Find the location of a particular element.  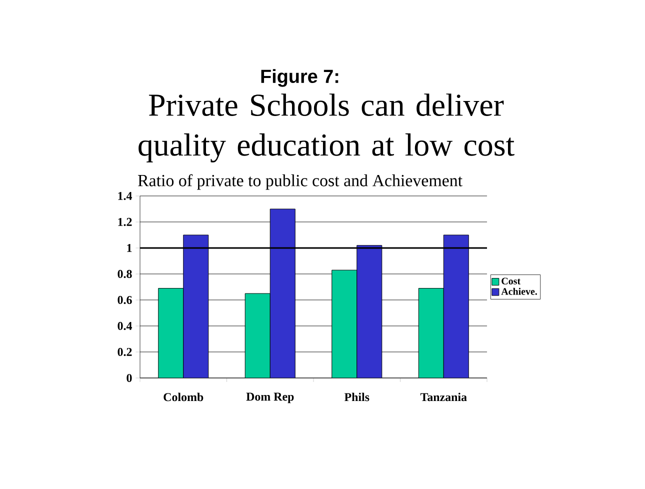

x-tick-label: Phils is located at coordinates (357, 397).